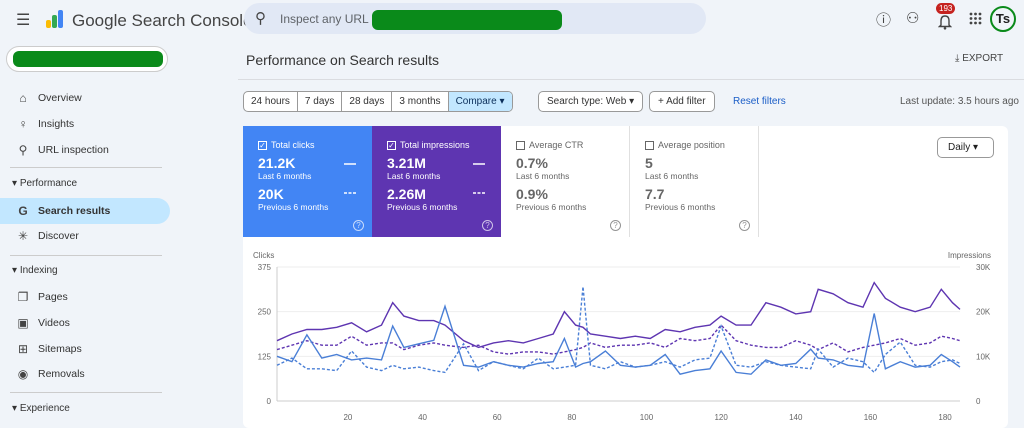  Describe the element at coordinates (556, 145) in the screenshot. I see `metric-label: Average CTR` at that location.